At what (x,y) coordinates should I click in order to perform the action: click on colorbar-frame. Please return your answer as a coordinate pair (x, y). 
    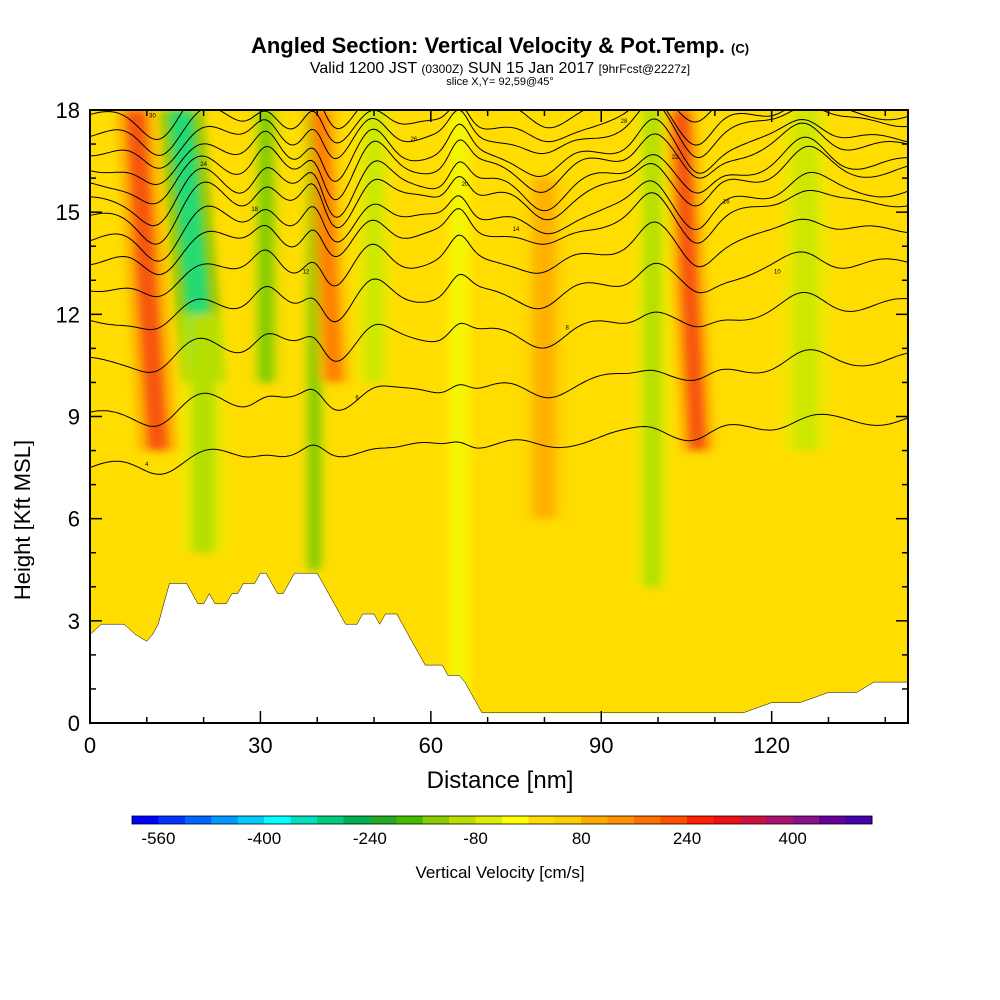
    Looking at the image, I should click on (502, 820).